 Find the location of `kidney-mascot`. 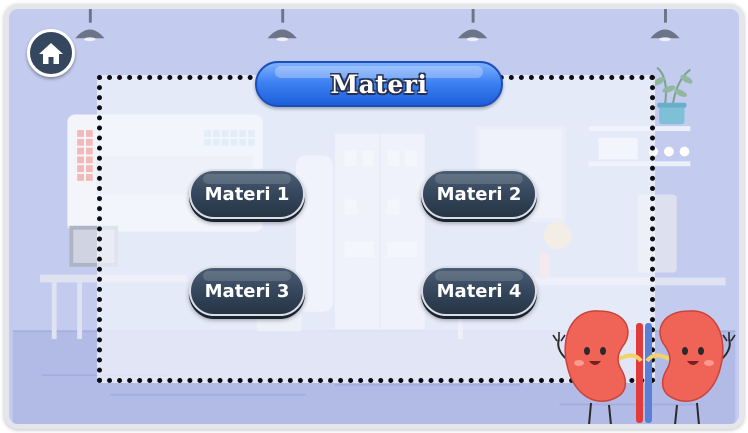

kidney-mascot is located at coordinates (644, 367).